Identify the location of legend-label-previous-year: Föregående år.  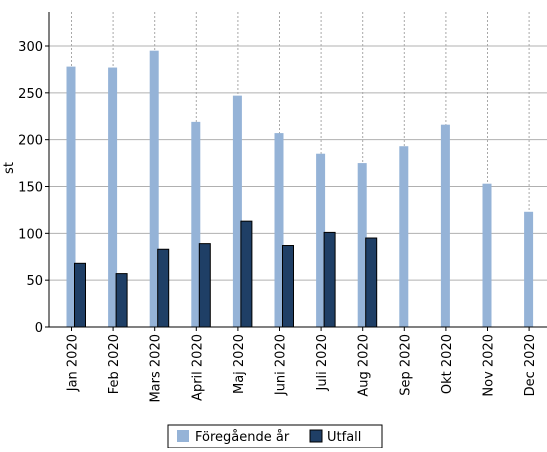
(242, 437).